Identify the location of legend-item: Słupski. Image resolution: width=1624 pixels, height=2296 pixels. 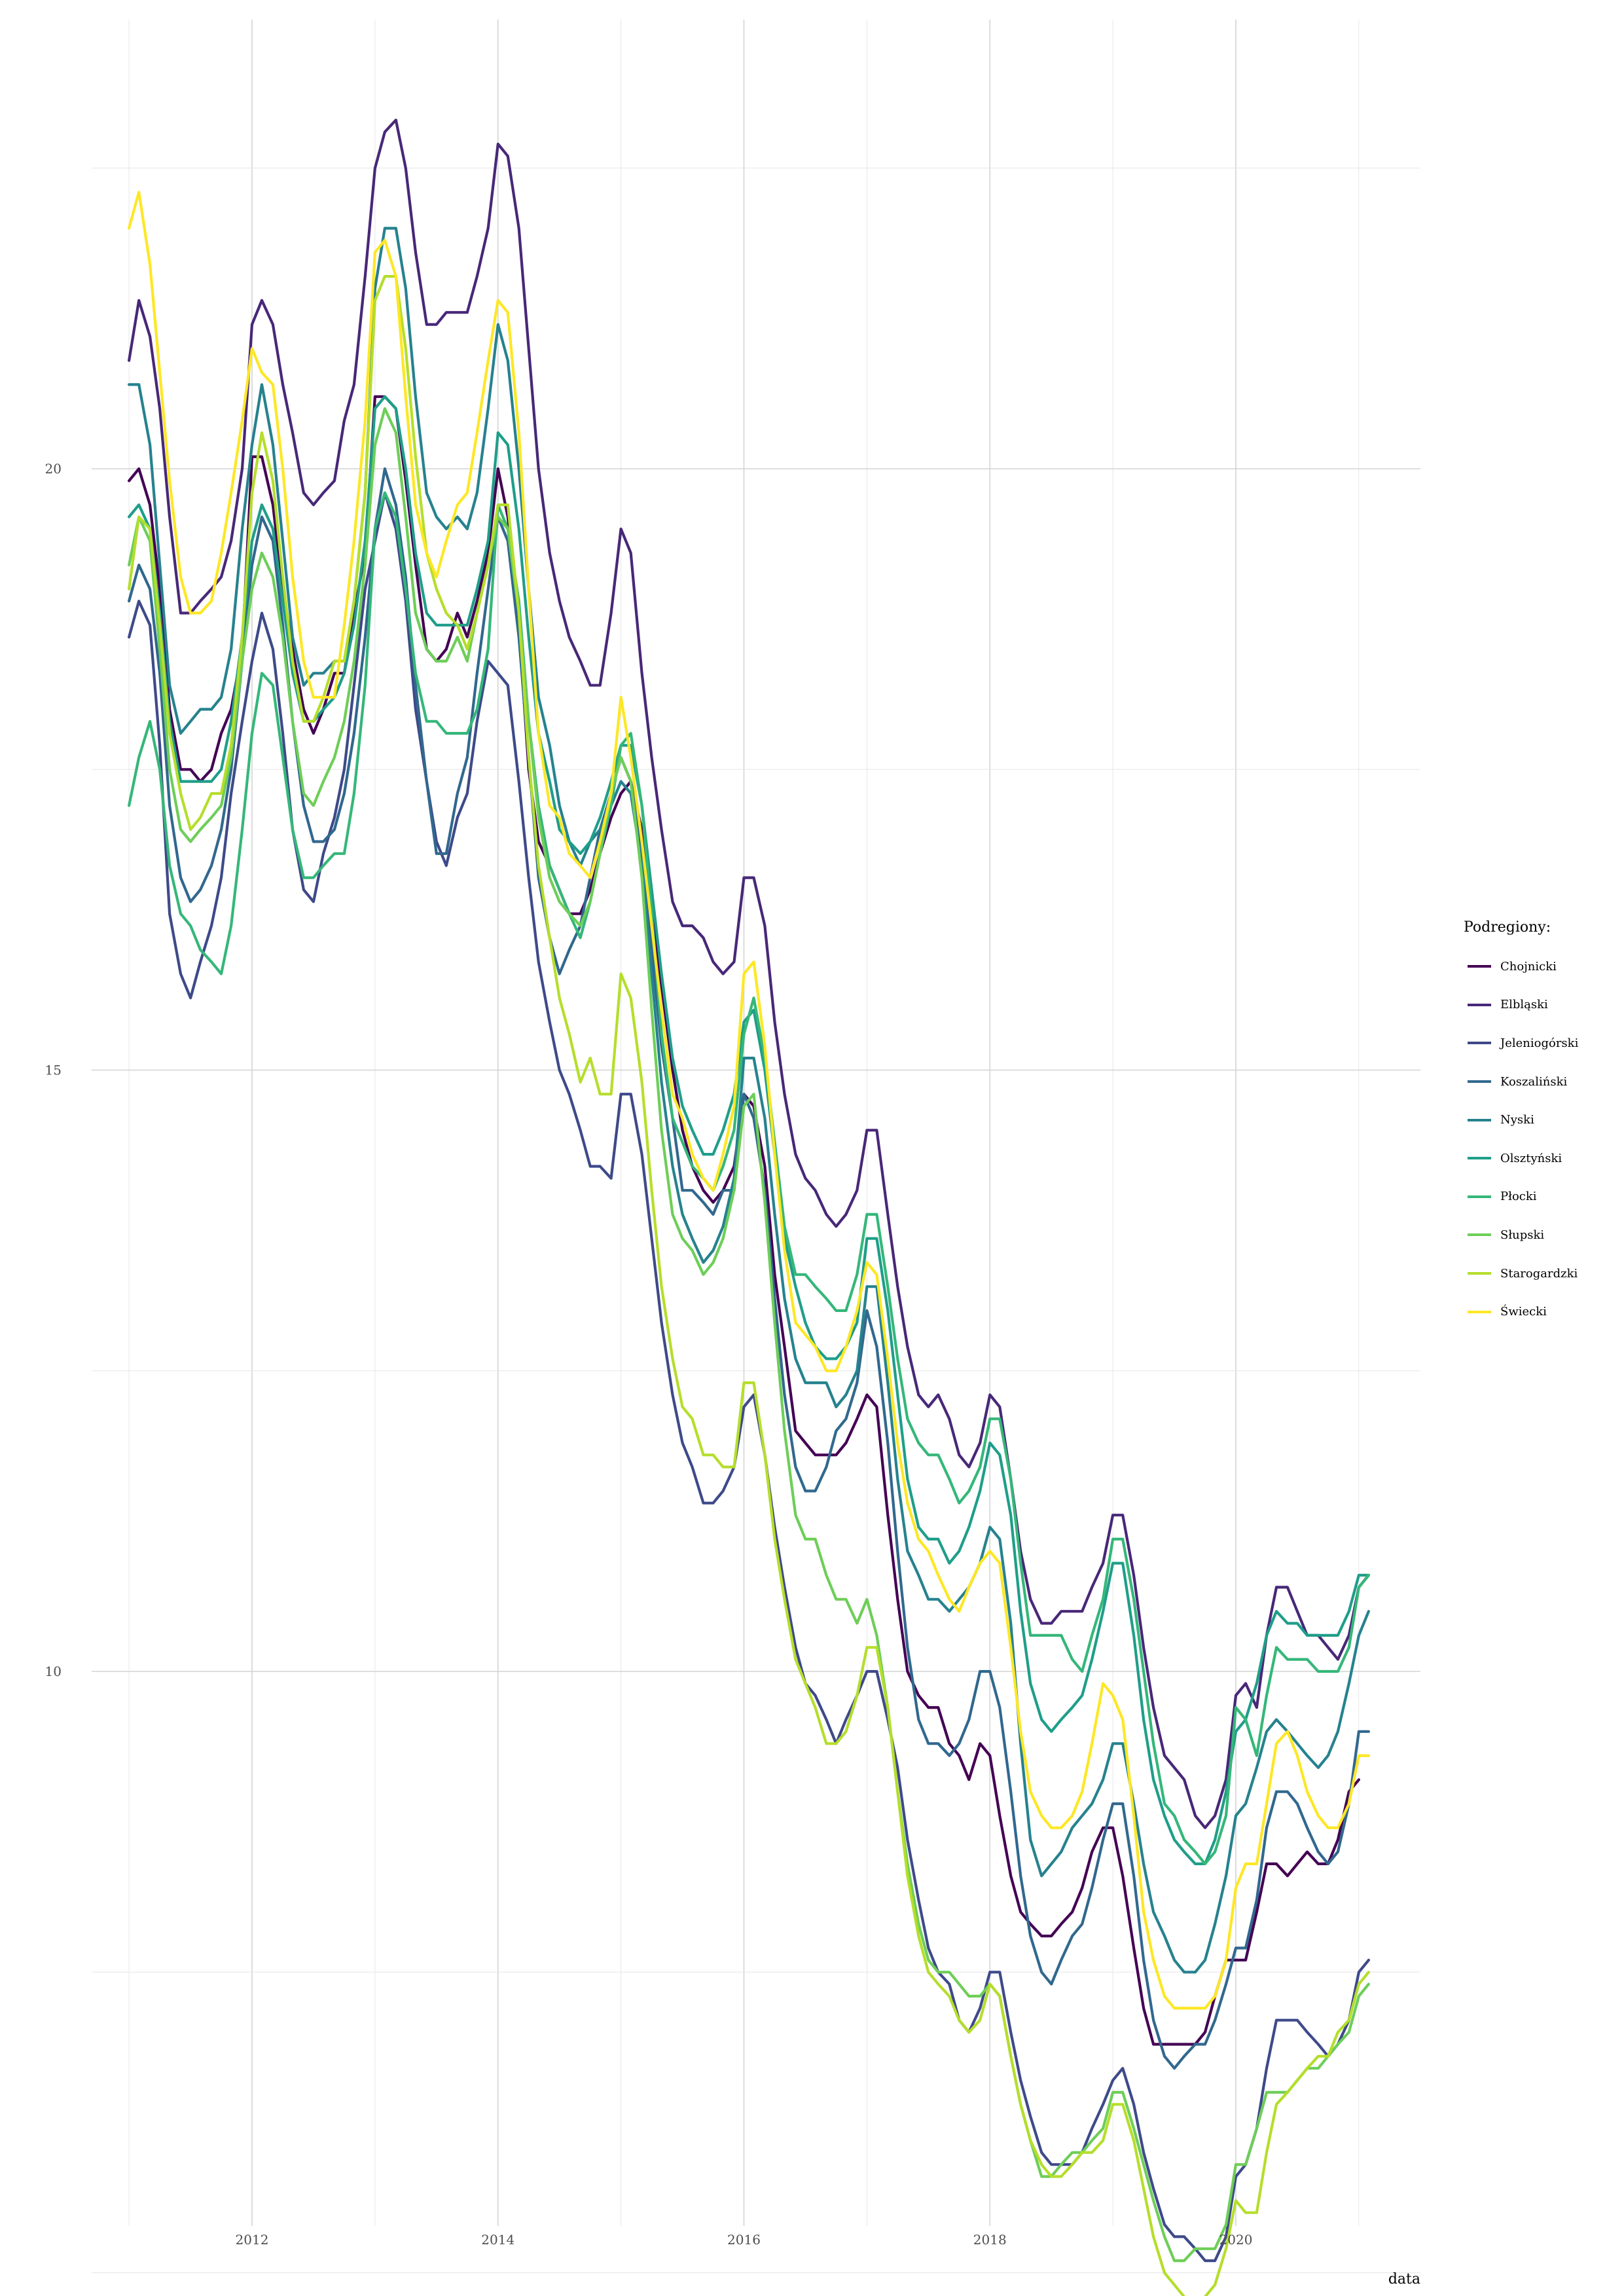
(1542, 1235).